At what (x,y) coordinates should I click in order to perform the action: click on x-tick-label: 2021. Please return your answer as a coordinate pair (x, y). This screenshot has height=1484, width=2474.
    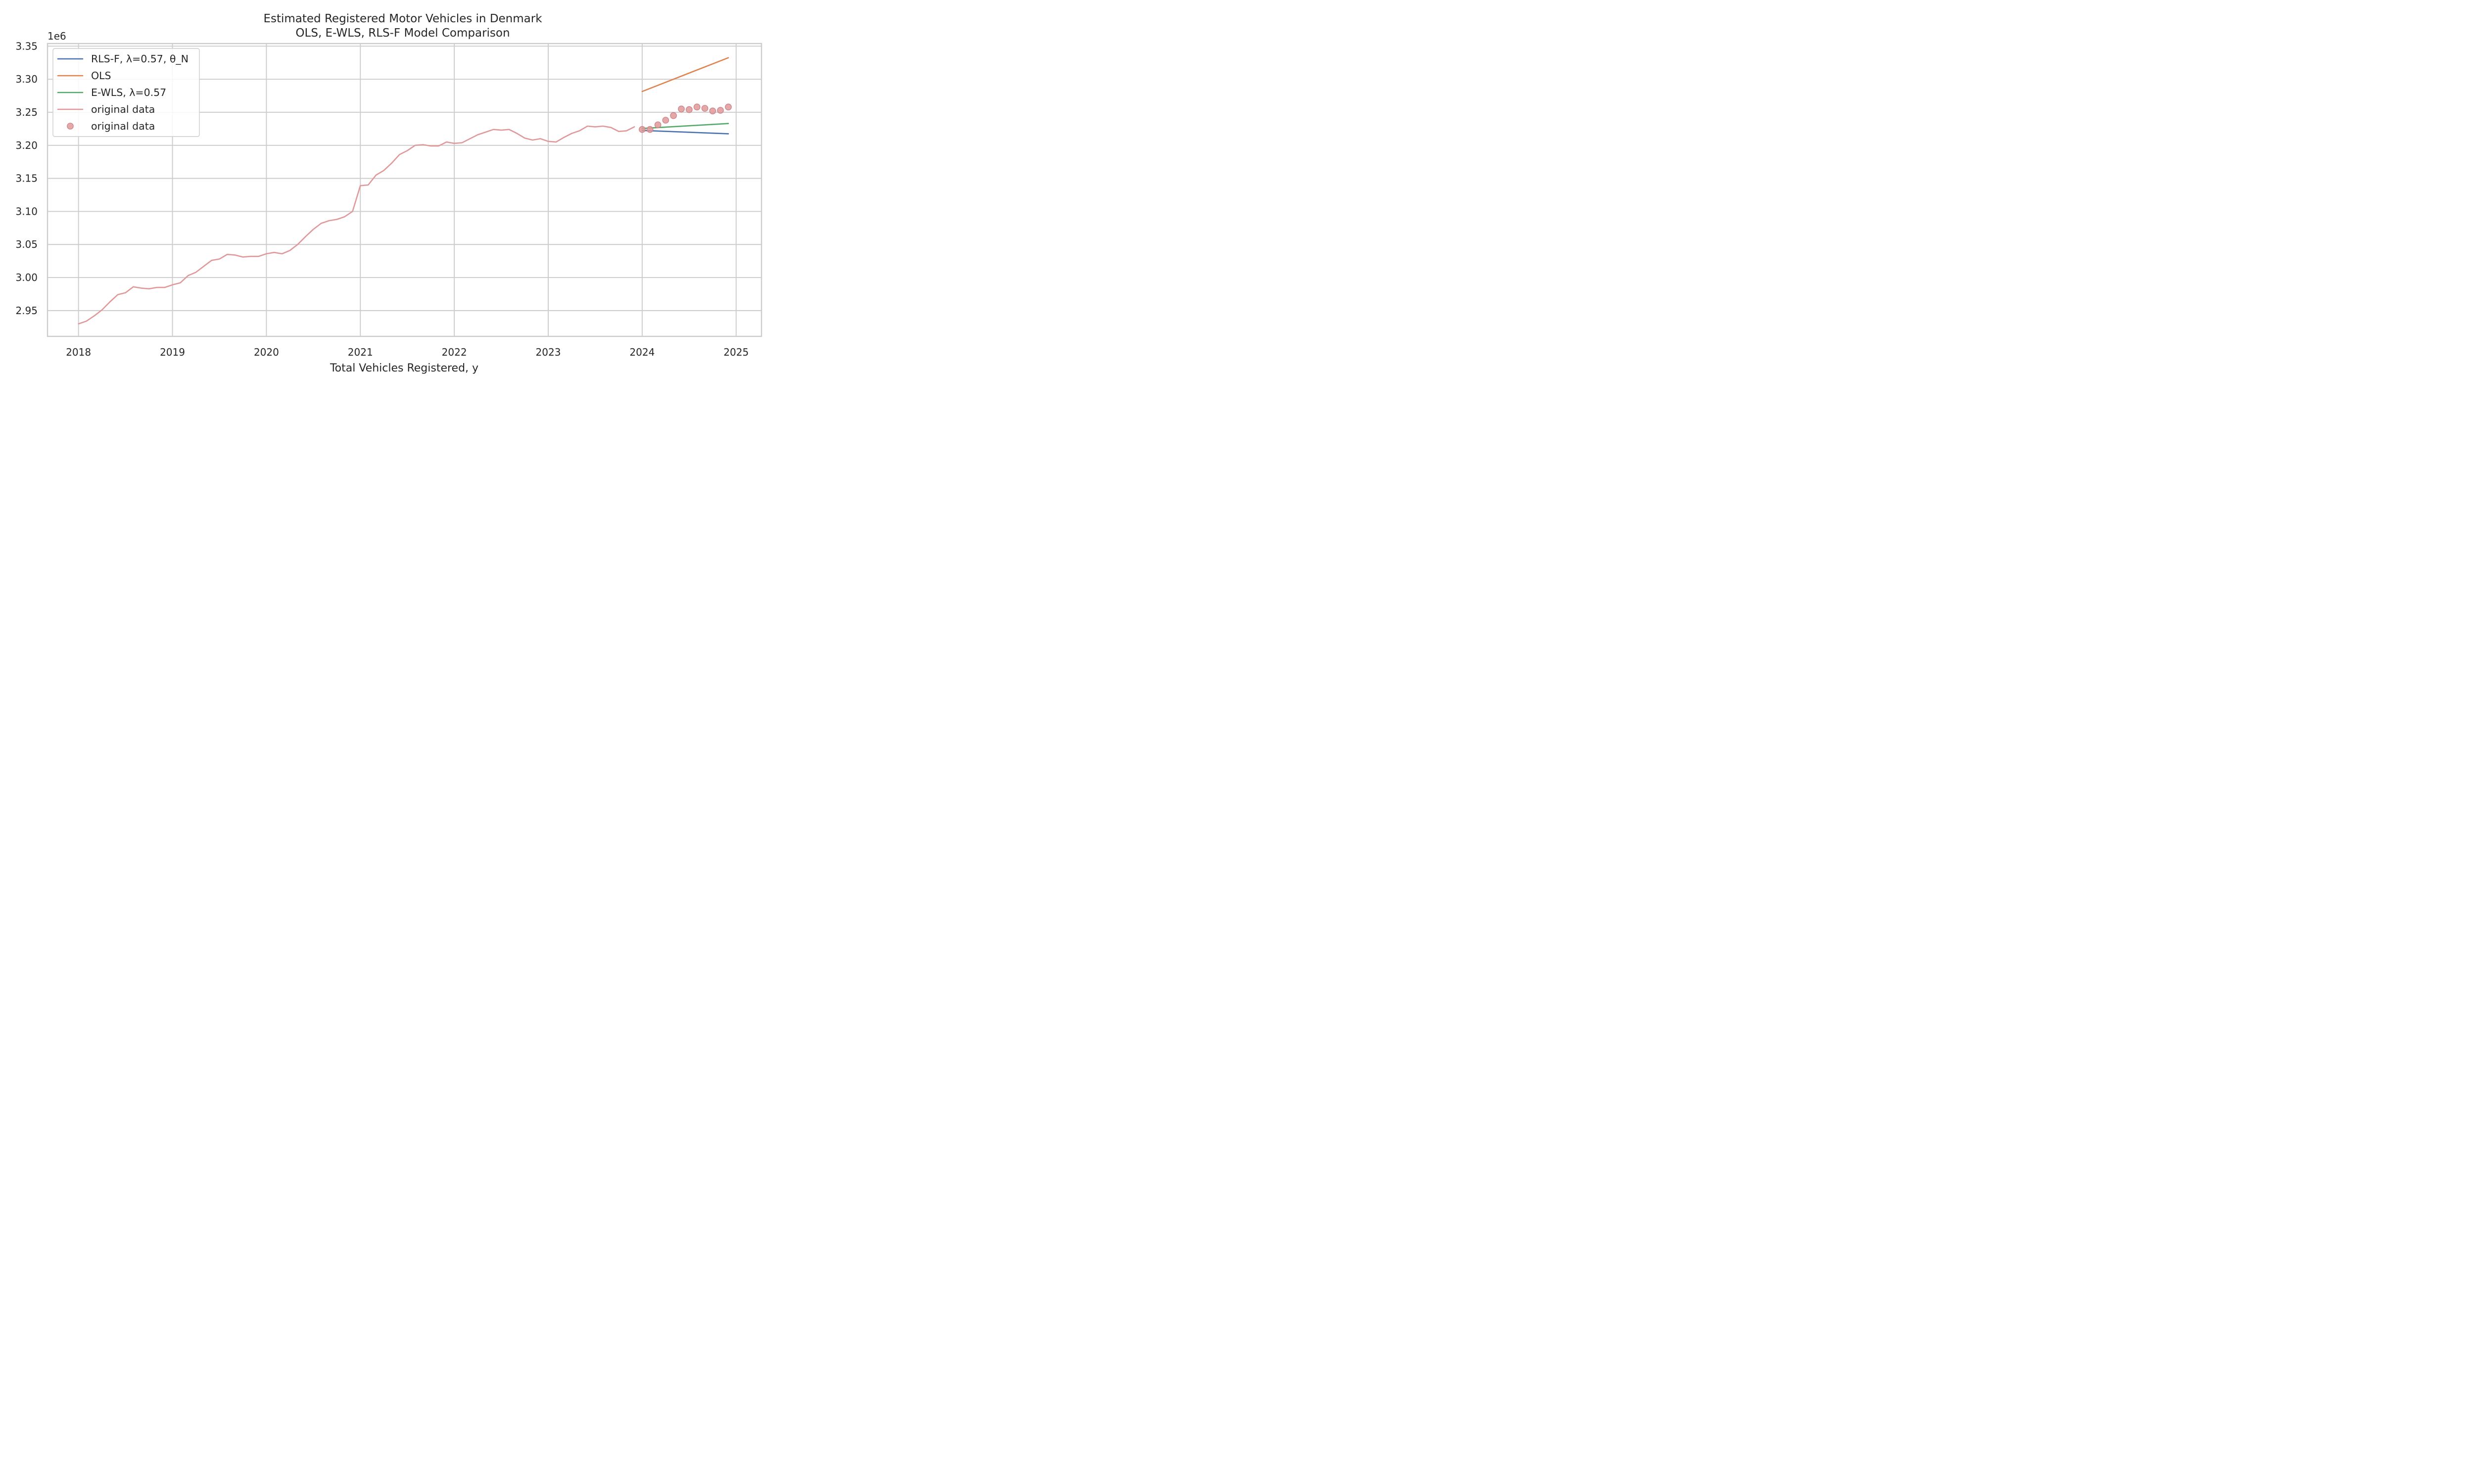
    Looking at the image, I should click on (360, 352).